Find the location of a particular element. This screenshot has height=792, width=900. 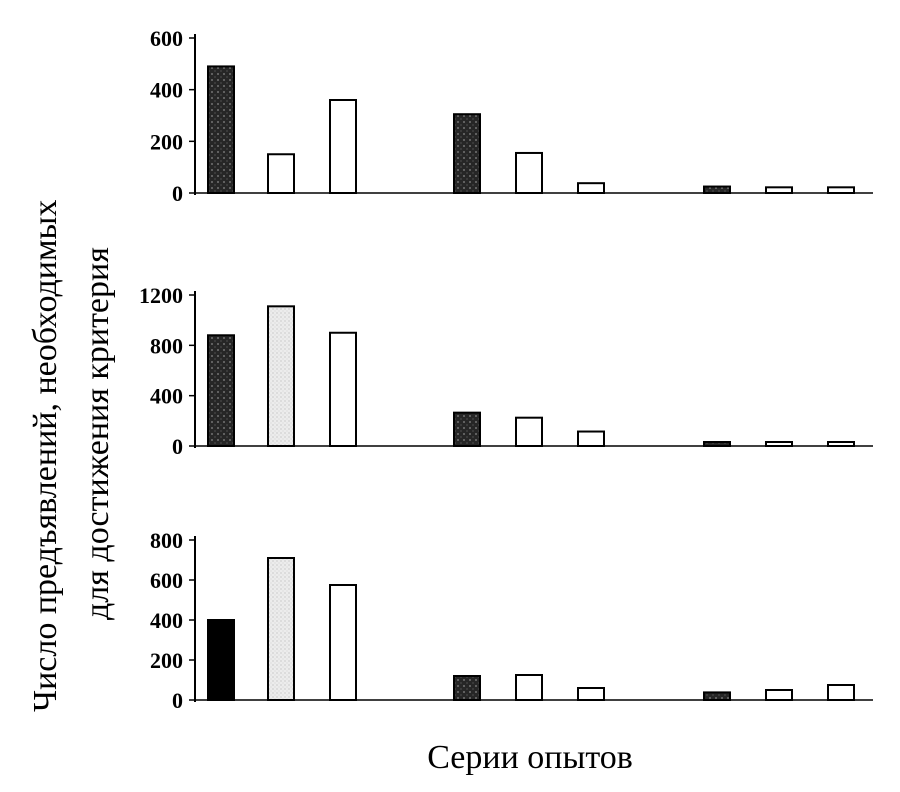

y-axis-title-line-1: Число предъявлений, необходимых is located at coordinates (45, 456).